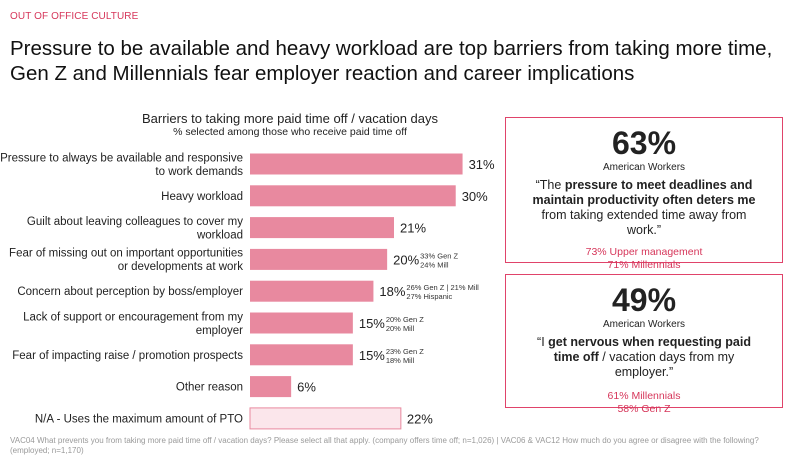  I want to click on value-label: 31%, so click(482, 164).